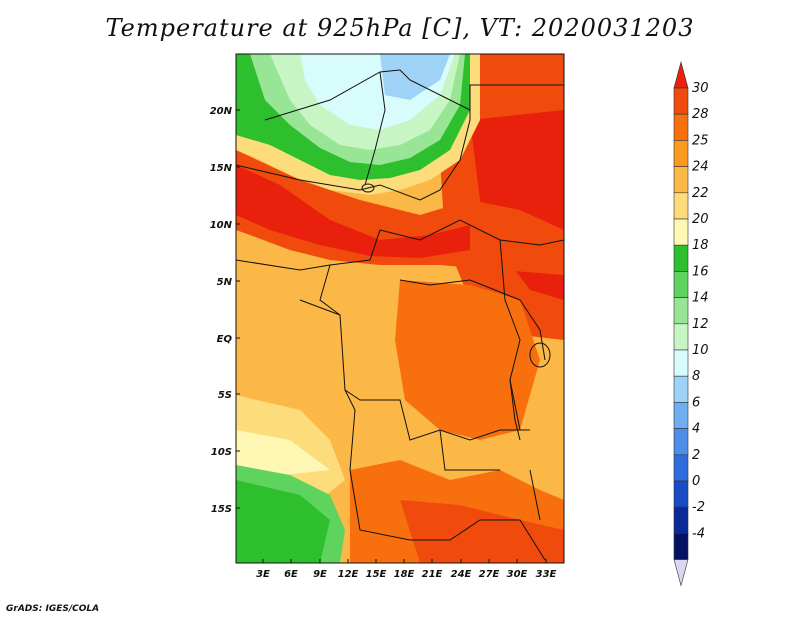  I want to click on lon-label: 30E, so click(517, 574).